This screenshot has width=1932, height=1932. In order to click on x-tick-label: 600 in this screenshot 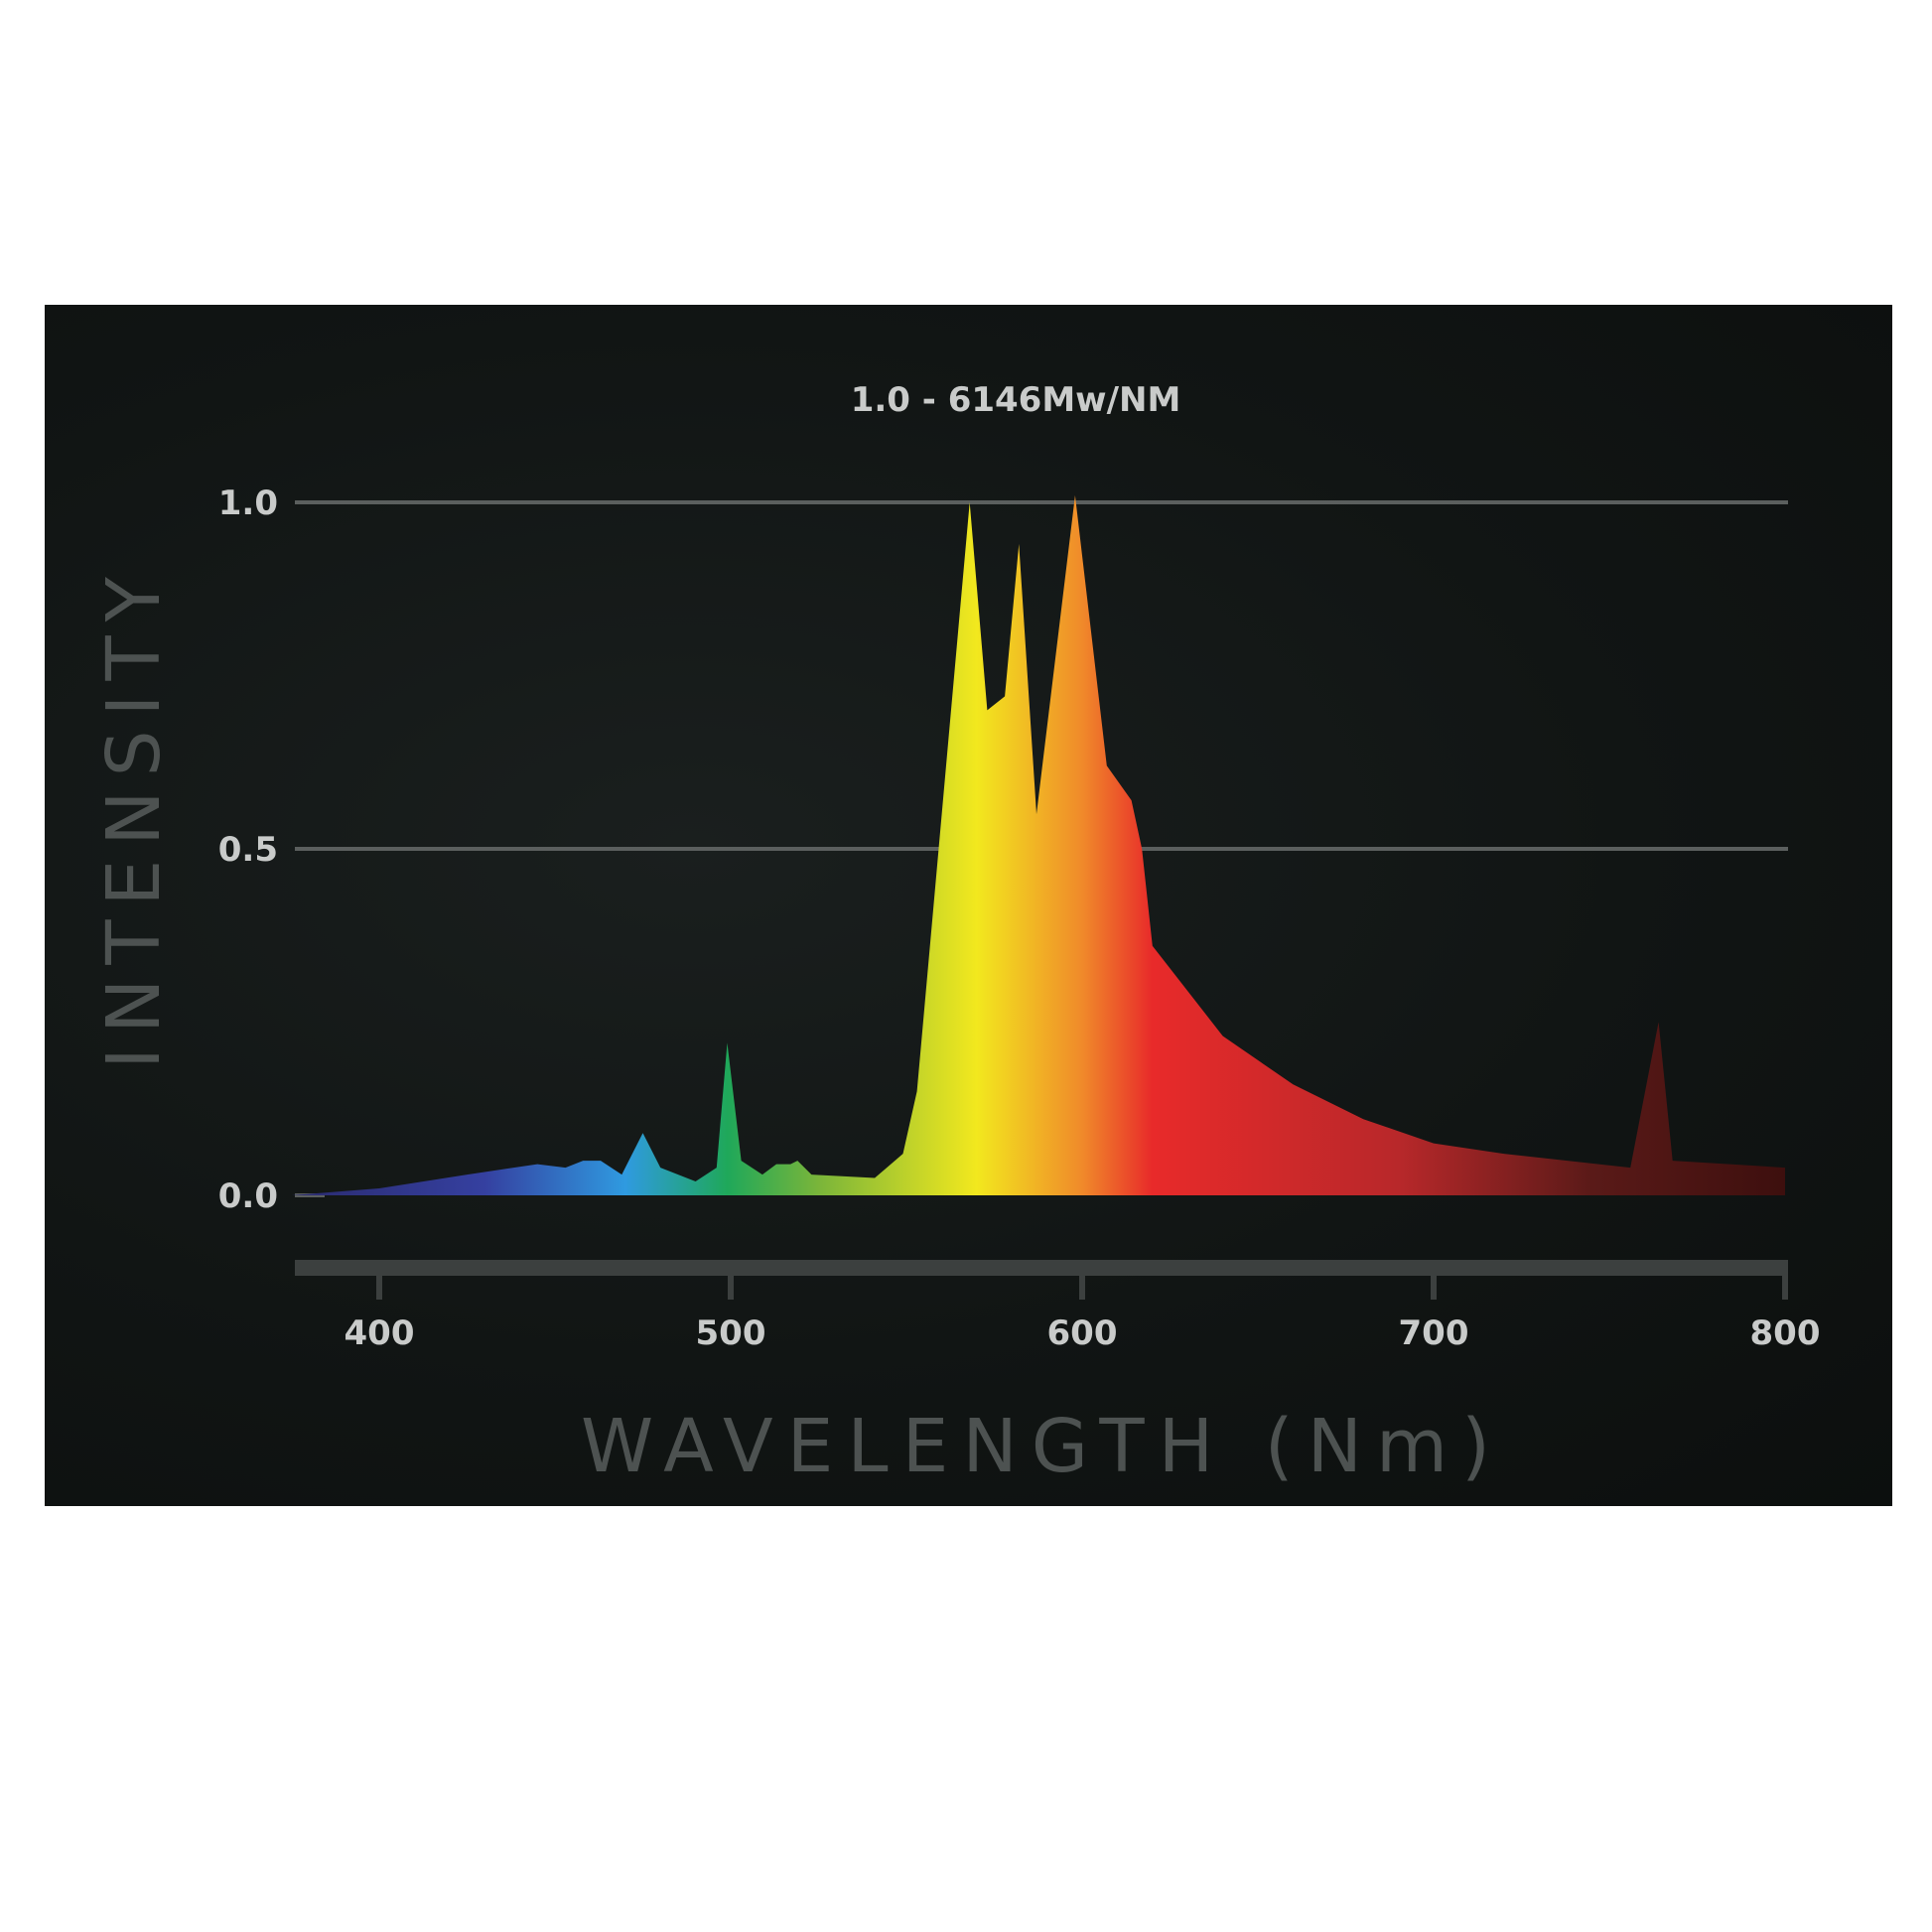, I will do `click(1082, 1333)`.